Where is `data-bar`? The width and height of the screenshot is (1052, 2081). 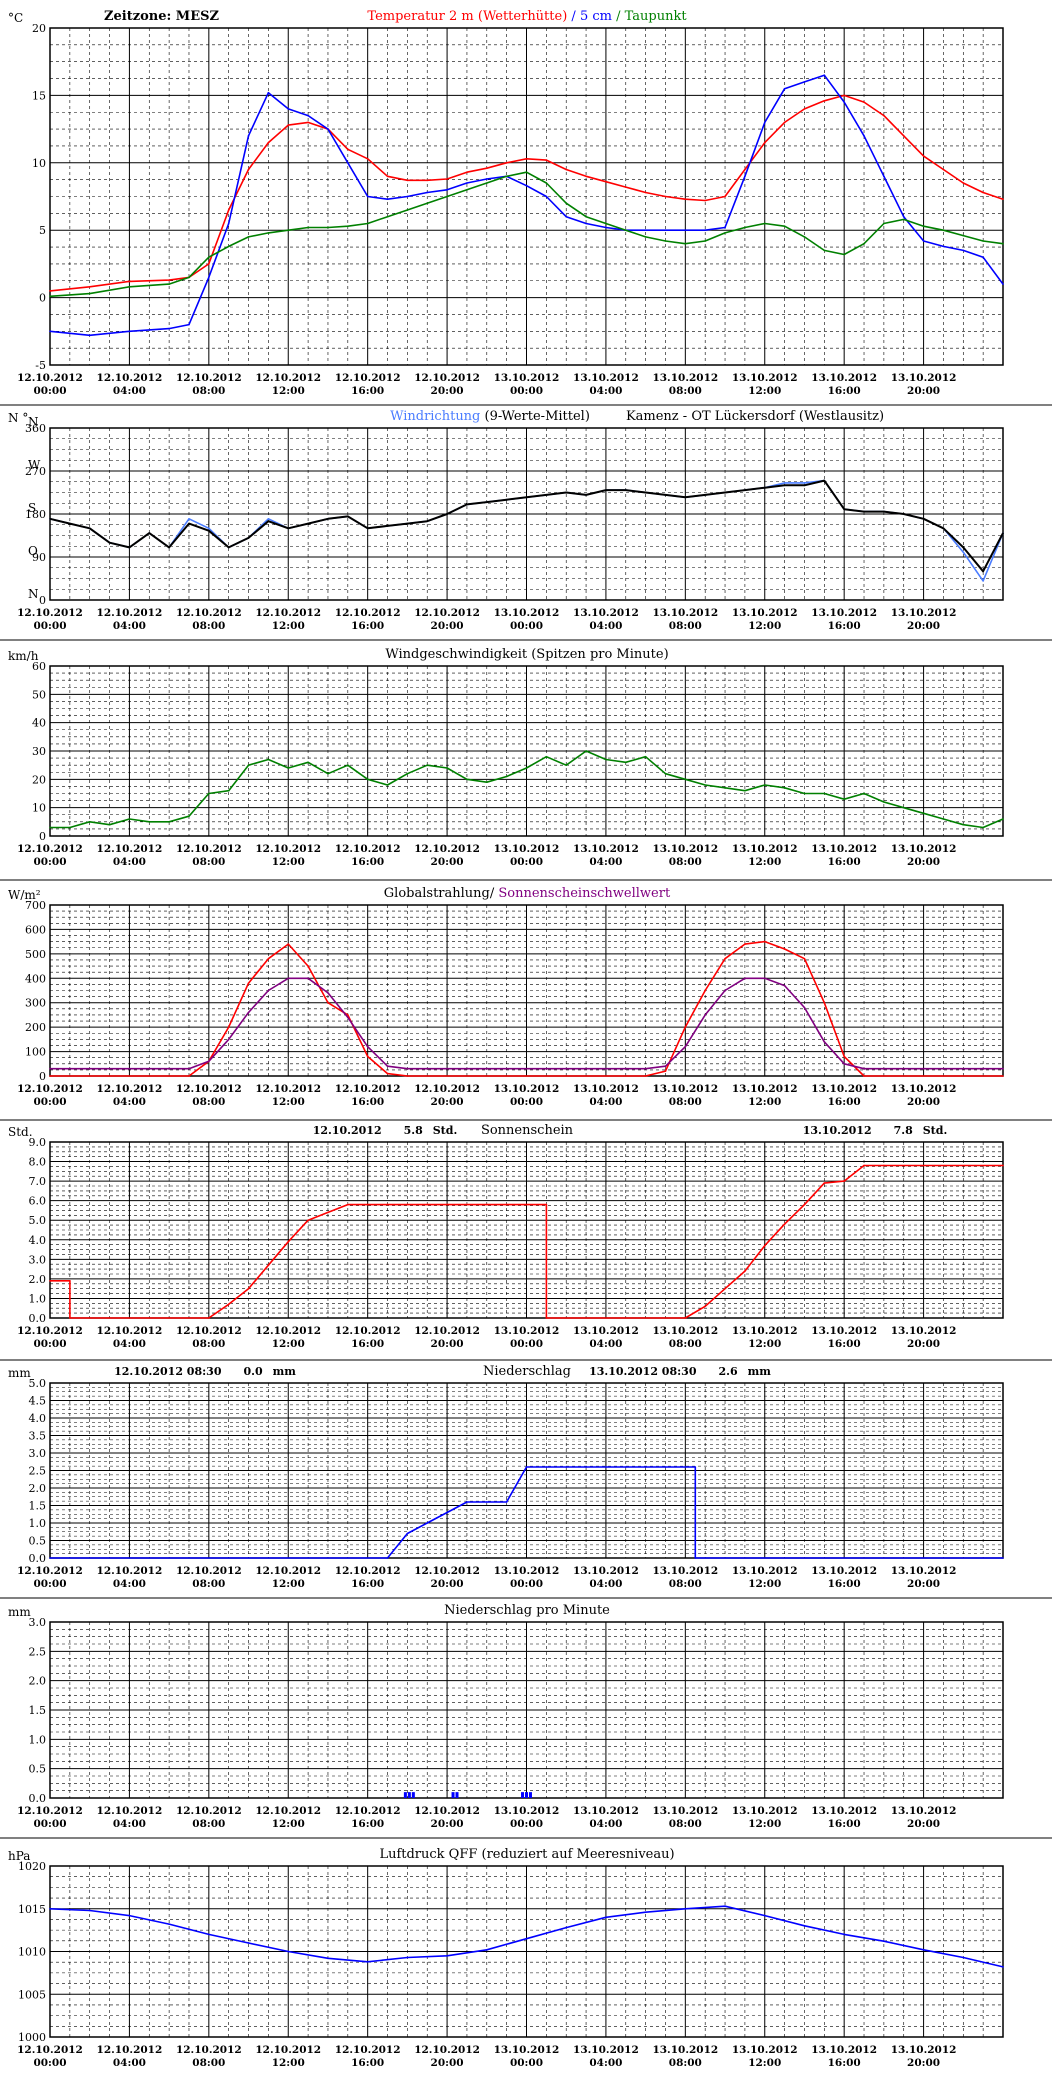 data-bar is located at coordinates (413, 1795).